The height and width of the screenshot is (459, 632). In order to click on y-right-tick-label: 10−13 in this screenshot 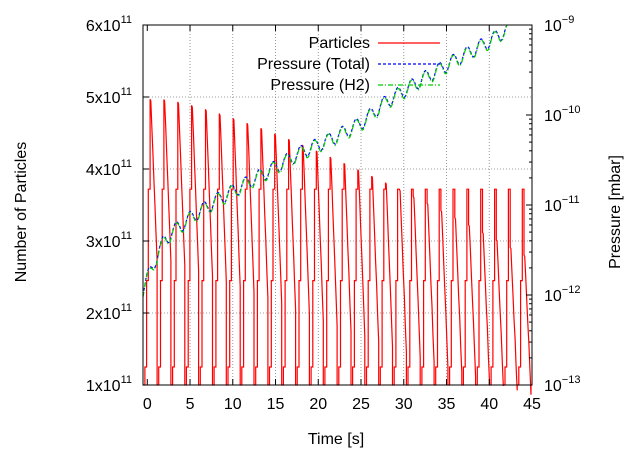, I will do `click(562, 384)`.